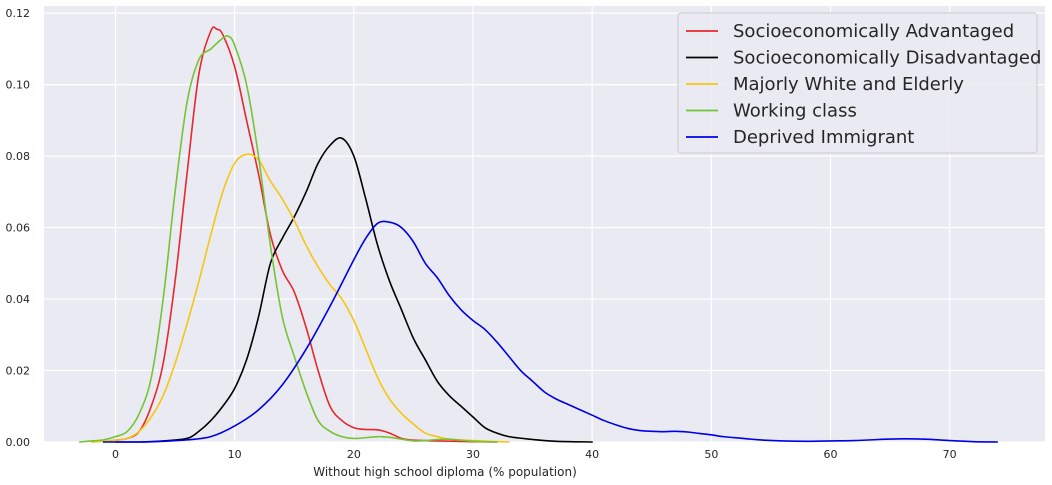 The width and height of the screenshot is (1052, 485). I want to click on x-tick-label: 60, so click(831, 454).